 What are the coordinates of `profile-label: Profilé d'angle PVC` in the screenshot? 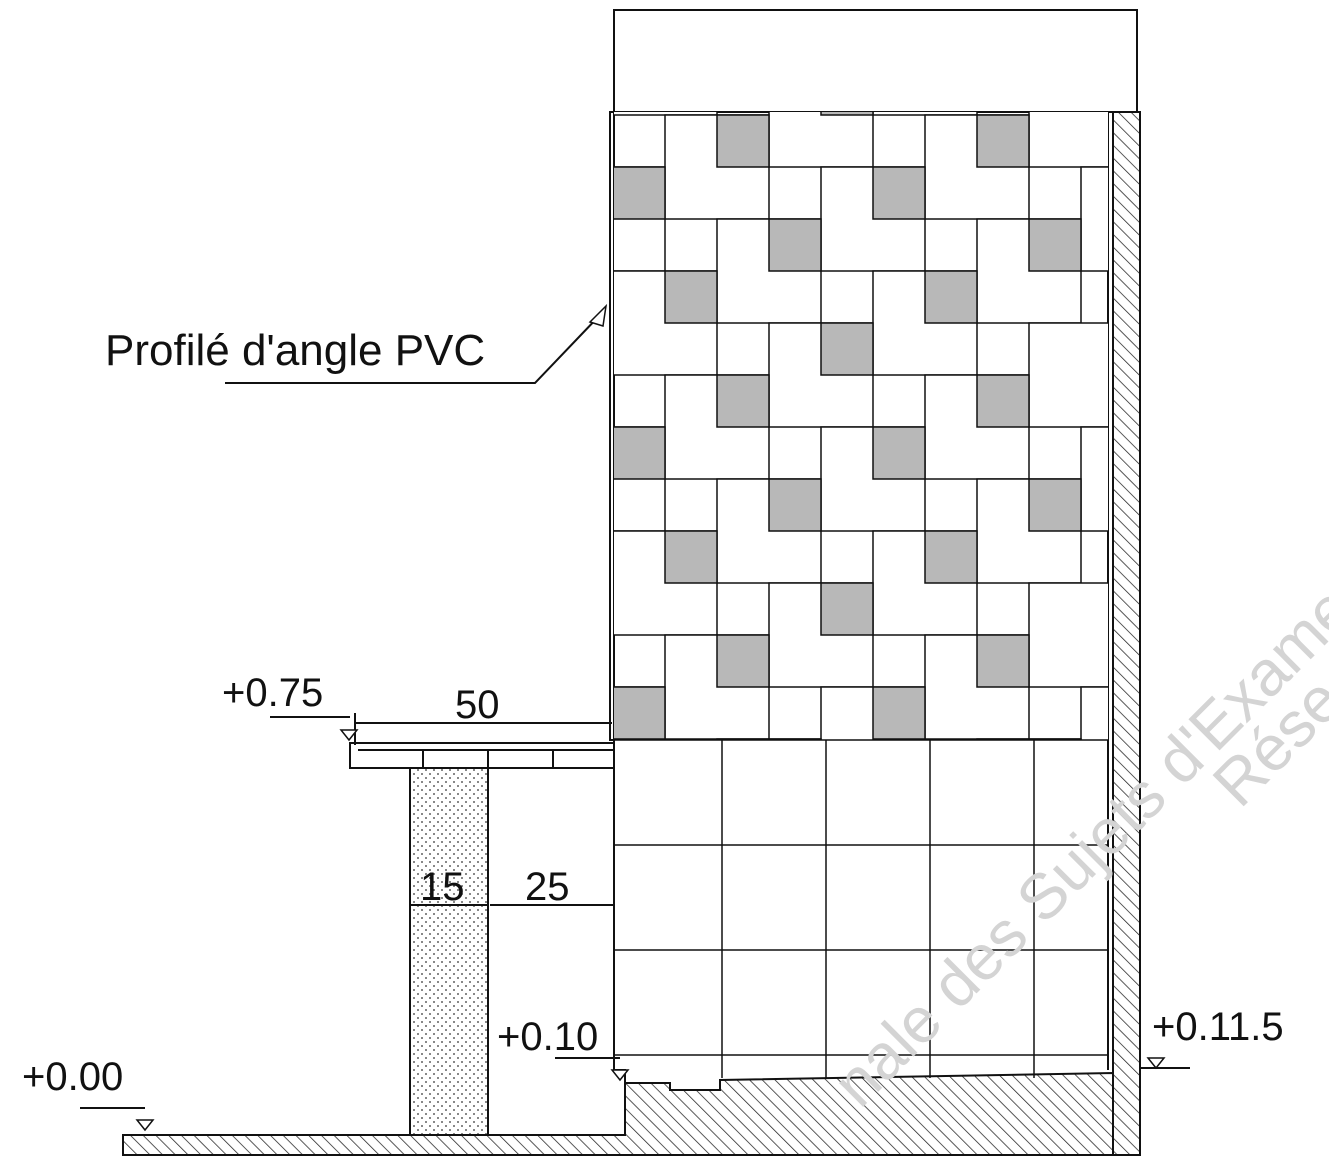 It's located at (295, 350).